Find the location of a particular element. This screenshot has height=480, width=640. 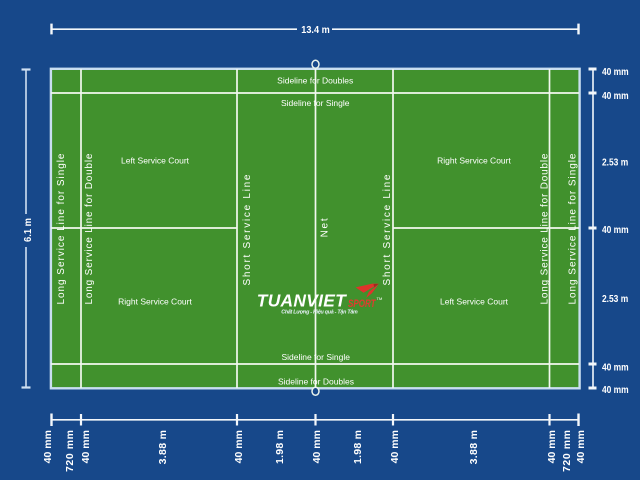

svg-text: Net is located at coordinates (324, 227).